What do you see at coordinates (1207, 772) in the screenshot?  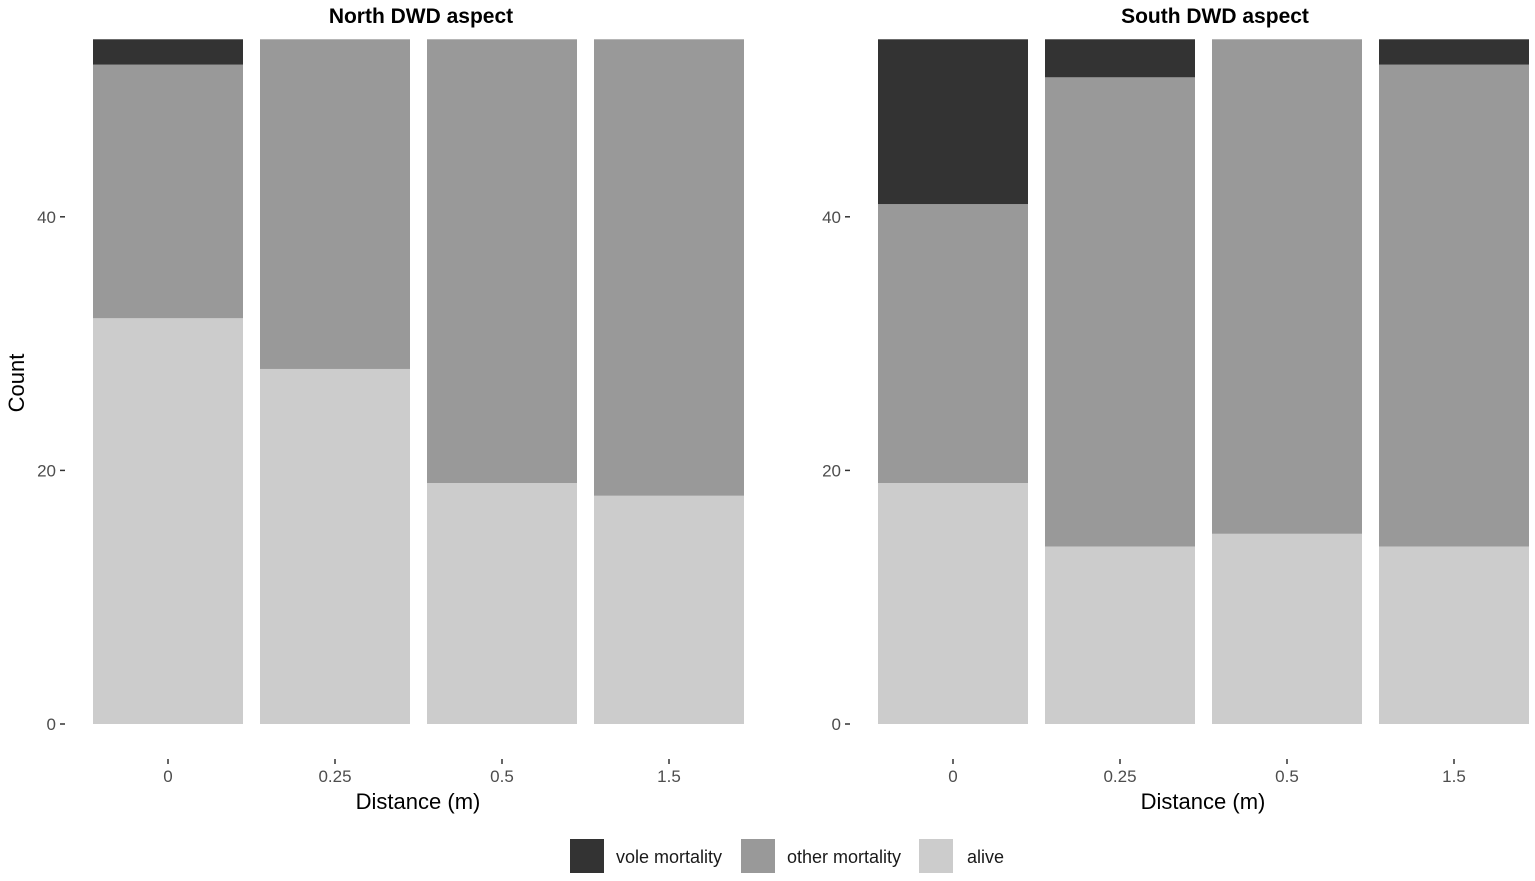 I see `x-axis-south: 0 0.25 0.5 1.5` at bounding box center [1207, 772].